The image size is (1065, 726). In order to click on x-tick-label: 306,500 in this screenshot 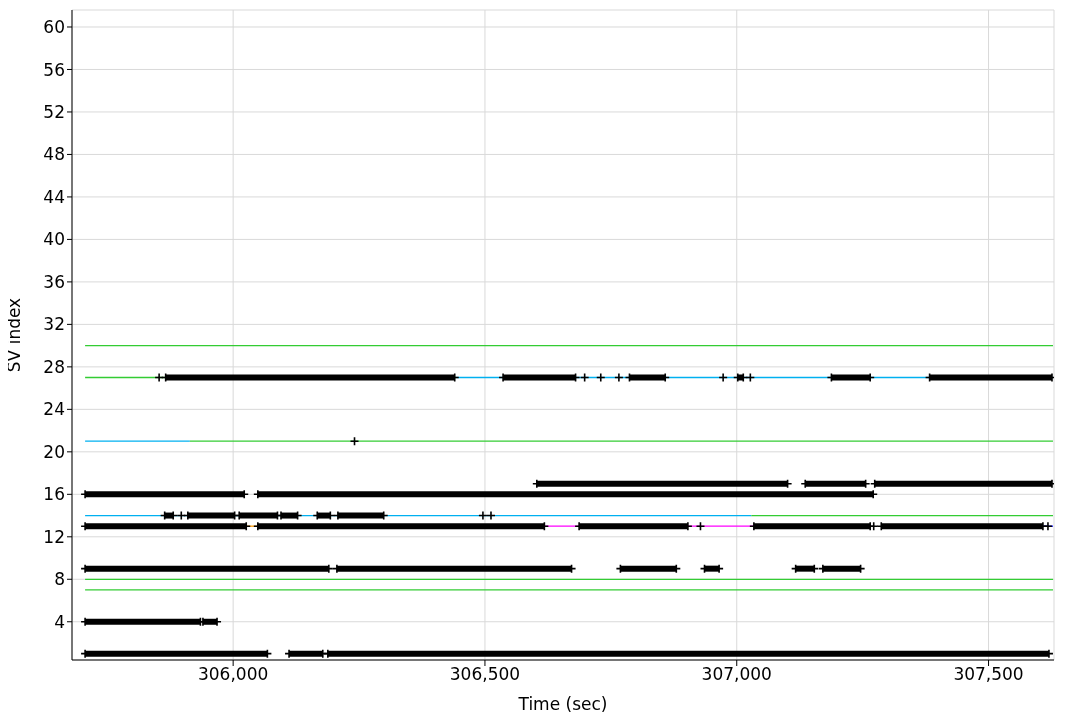, I will do `click(485, 674)`.